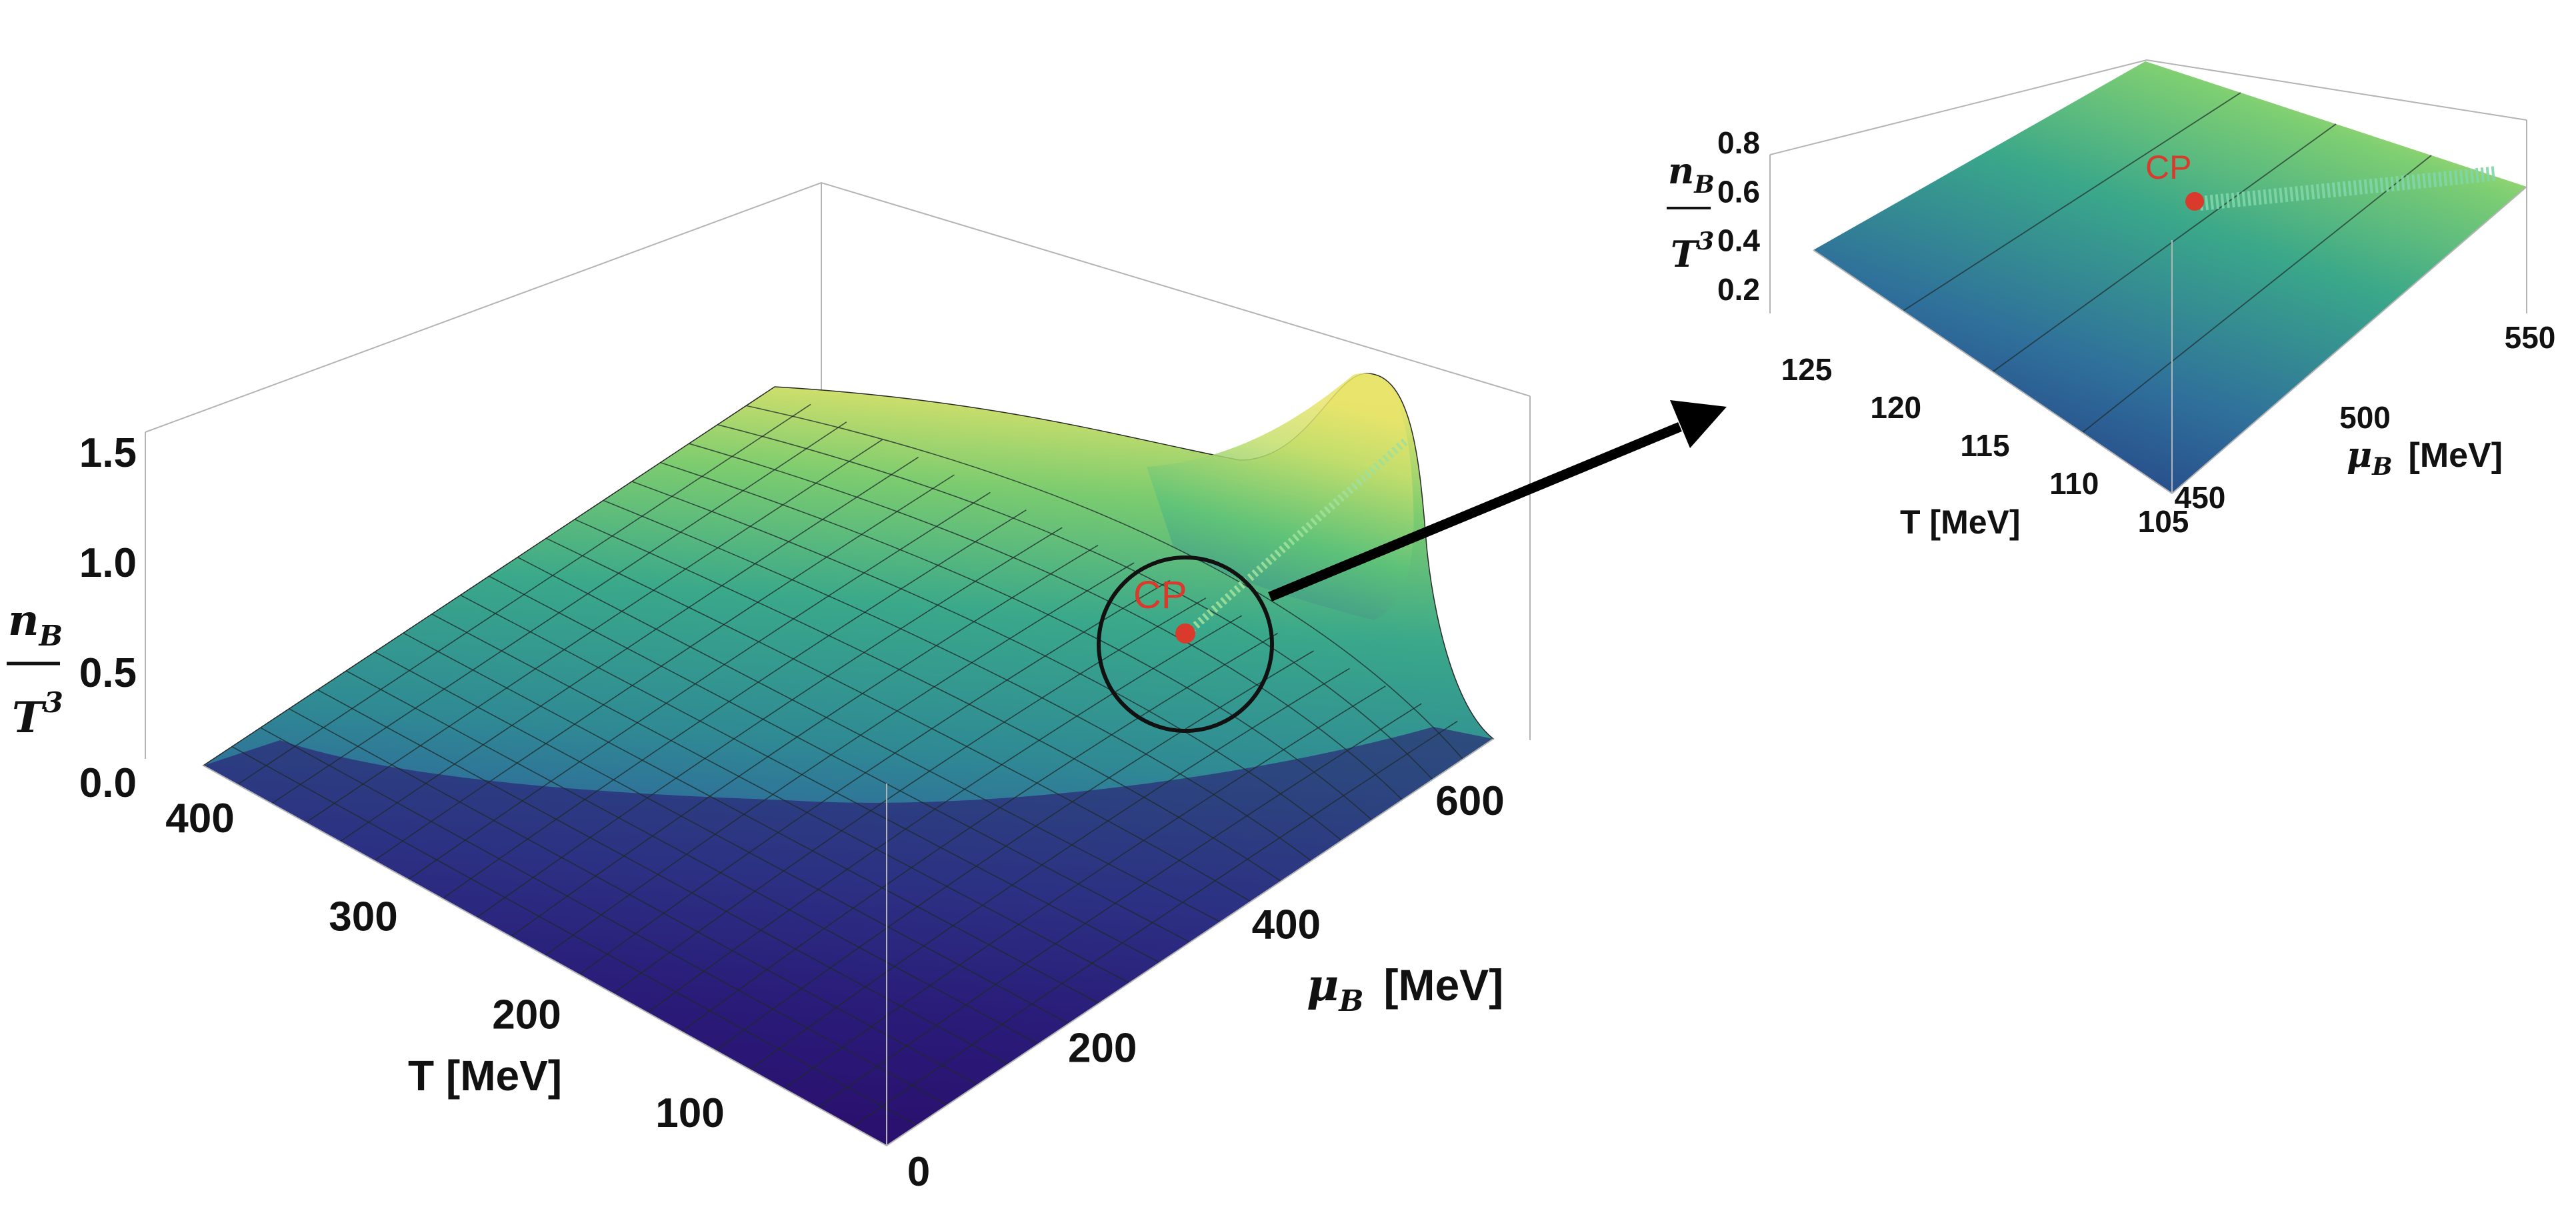  I want to click on y_ticks-tick-2: 400, so click(1286, 925).